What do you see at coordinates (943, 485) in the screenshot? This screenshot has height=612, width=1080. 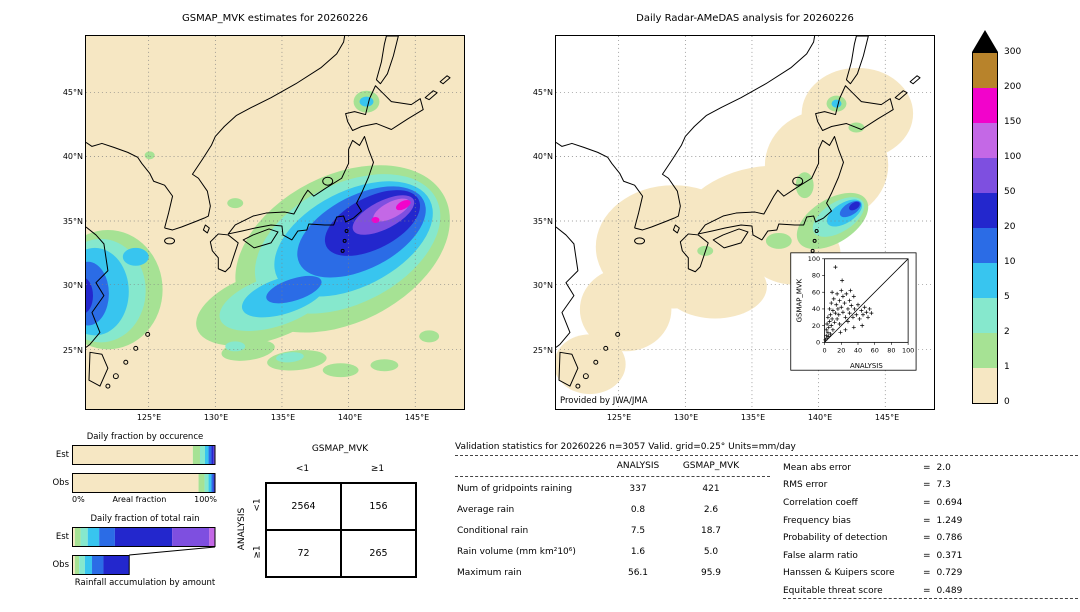 I see `stat-value: 7.3` at bounding box center [943, 485].